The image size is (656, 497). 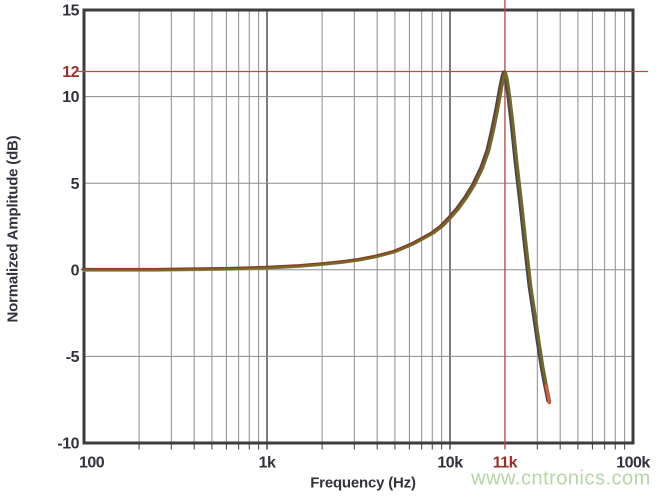 I want to click on watermark-text: www.cntronics.com, so click(x=561, y=478).